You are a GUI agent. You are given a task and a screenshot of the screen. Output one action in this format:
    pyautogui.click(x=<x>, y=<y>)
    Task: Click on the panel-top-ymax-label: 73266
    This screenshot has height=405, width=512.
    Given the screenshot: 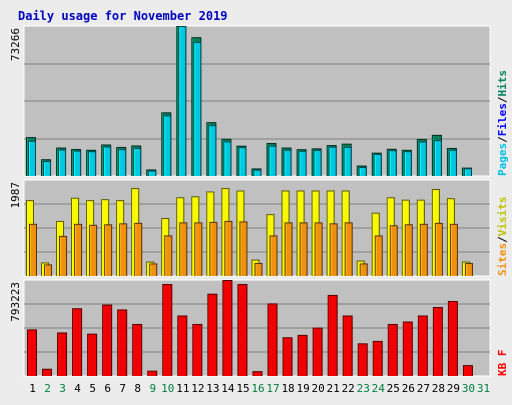 What is the action you would take?
    pyautogui.click(x=15, y=44)
    